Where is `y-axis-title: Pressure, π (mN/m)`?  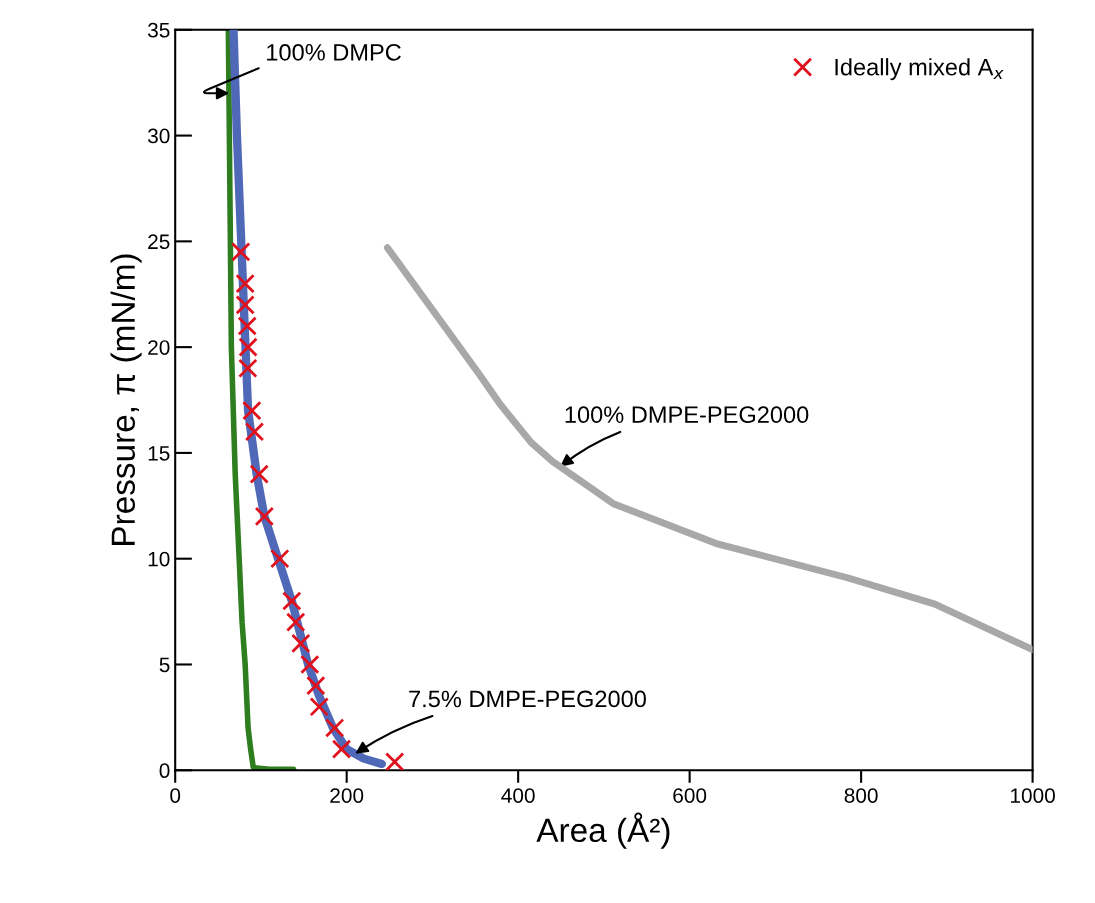
y-axis-title: Pressure, π (mN/m) is located at coordinates (126, 399).